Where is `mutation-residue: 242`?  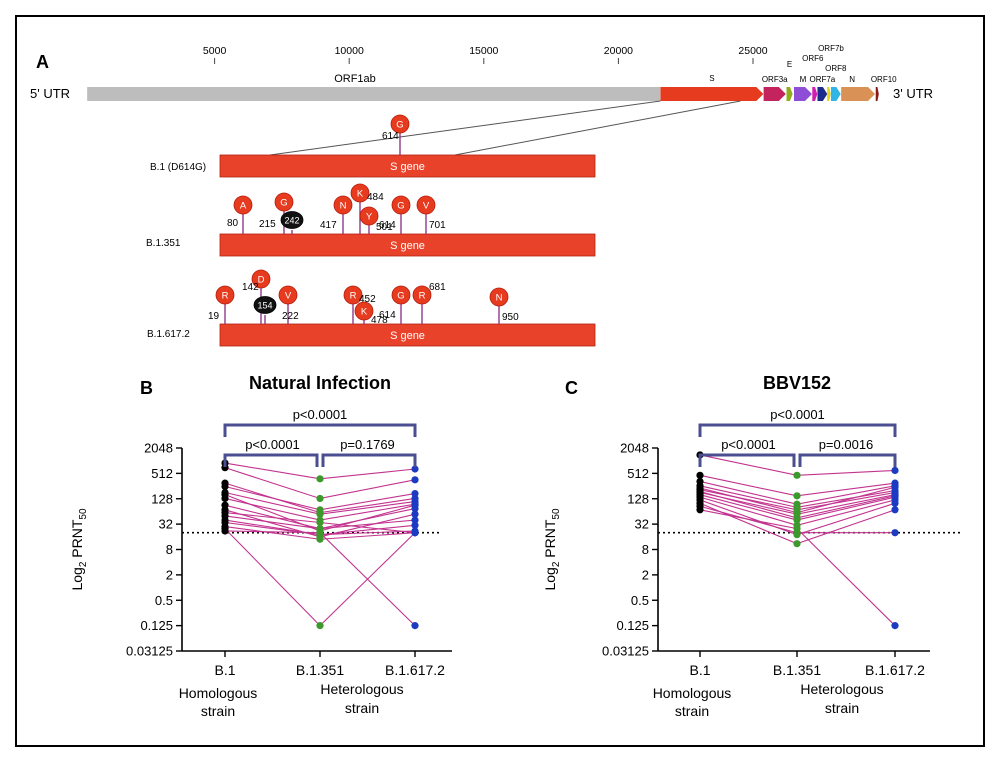 mutation-residue: 242 is located at coordinates (291, 221).